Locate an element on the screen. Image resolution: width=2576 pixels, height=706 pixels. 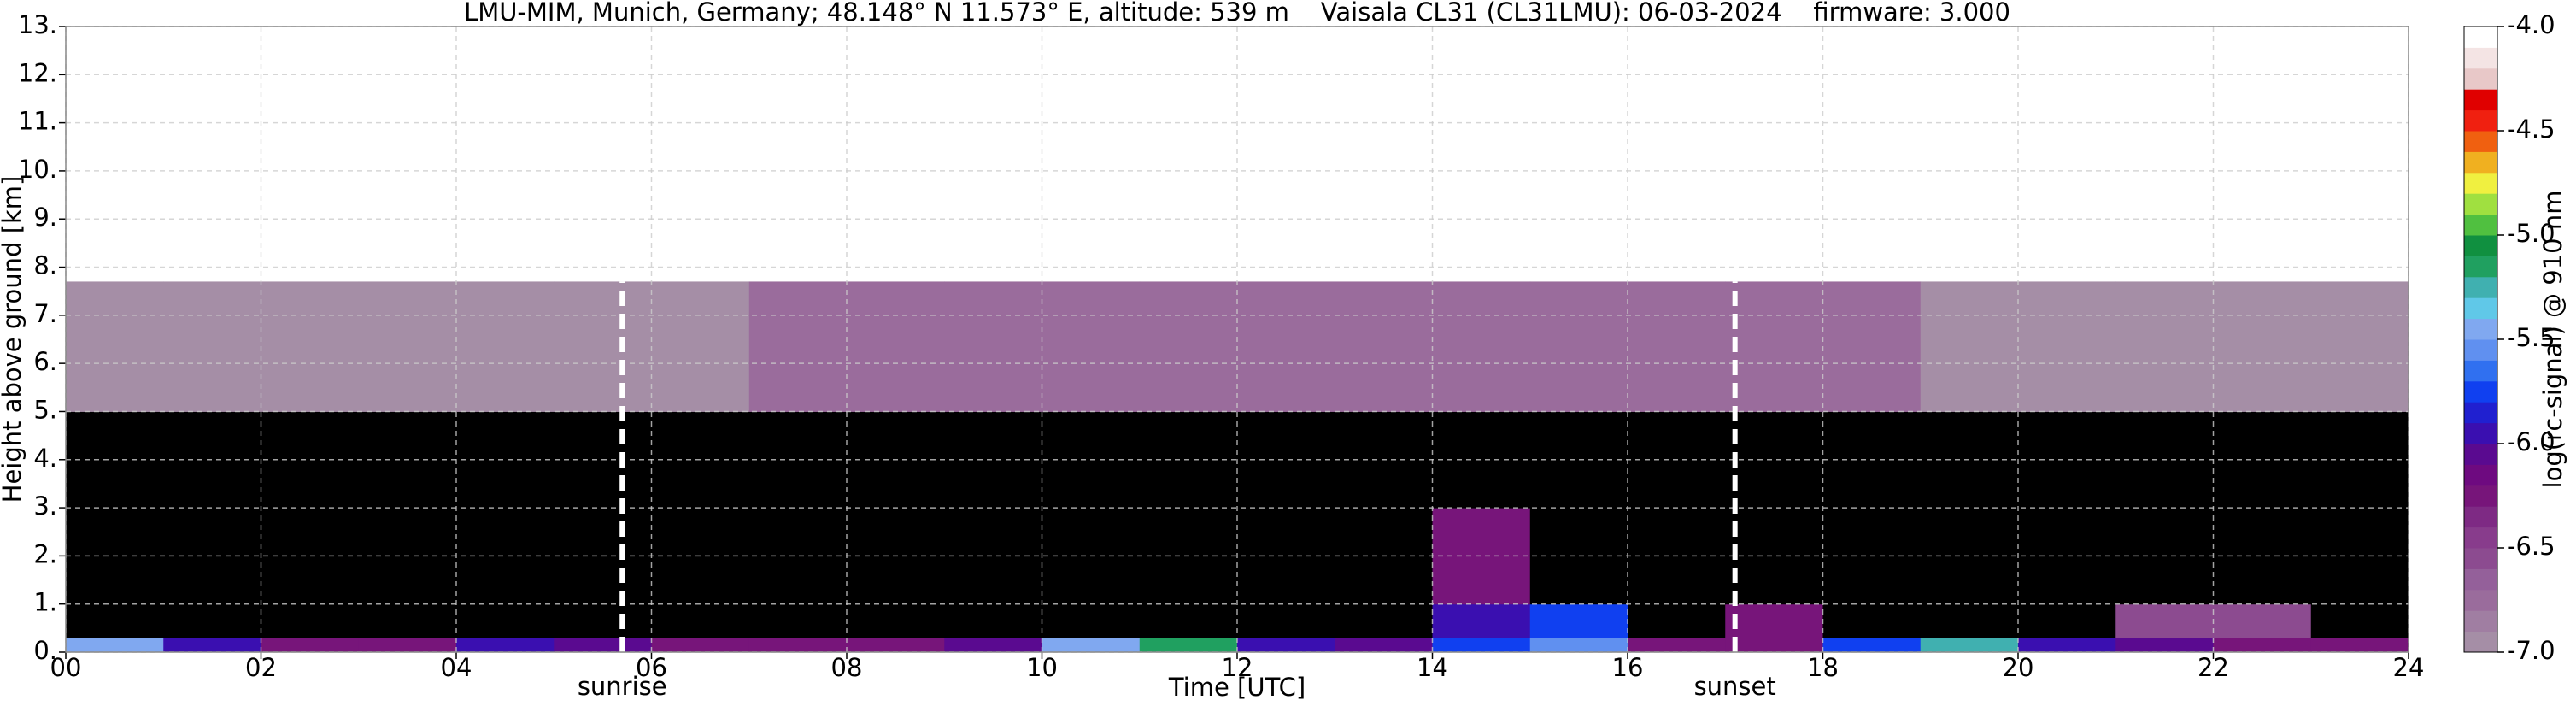
x-tick-label: 06 is located at coordinates (651, 667).